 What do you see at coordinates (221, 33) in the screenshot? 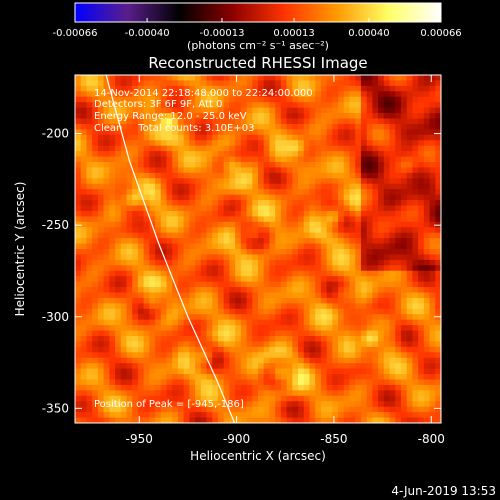
I see `colorbar-tick-label: -0.00013` at bounding box center [221, 33].